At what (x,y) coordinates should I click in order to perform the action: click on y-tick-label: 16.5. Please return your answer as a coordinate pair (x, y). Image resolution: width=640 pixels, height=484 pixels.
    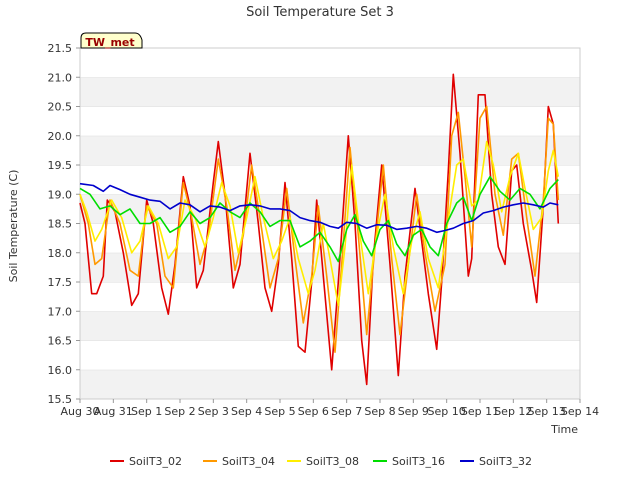
    Looking at the image, I should click on (60, 341).